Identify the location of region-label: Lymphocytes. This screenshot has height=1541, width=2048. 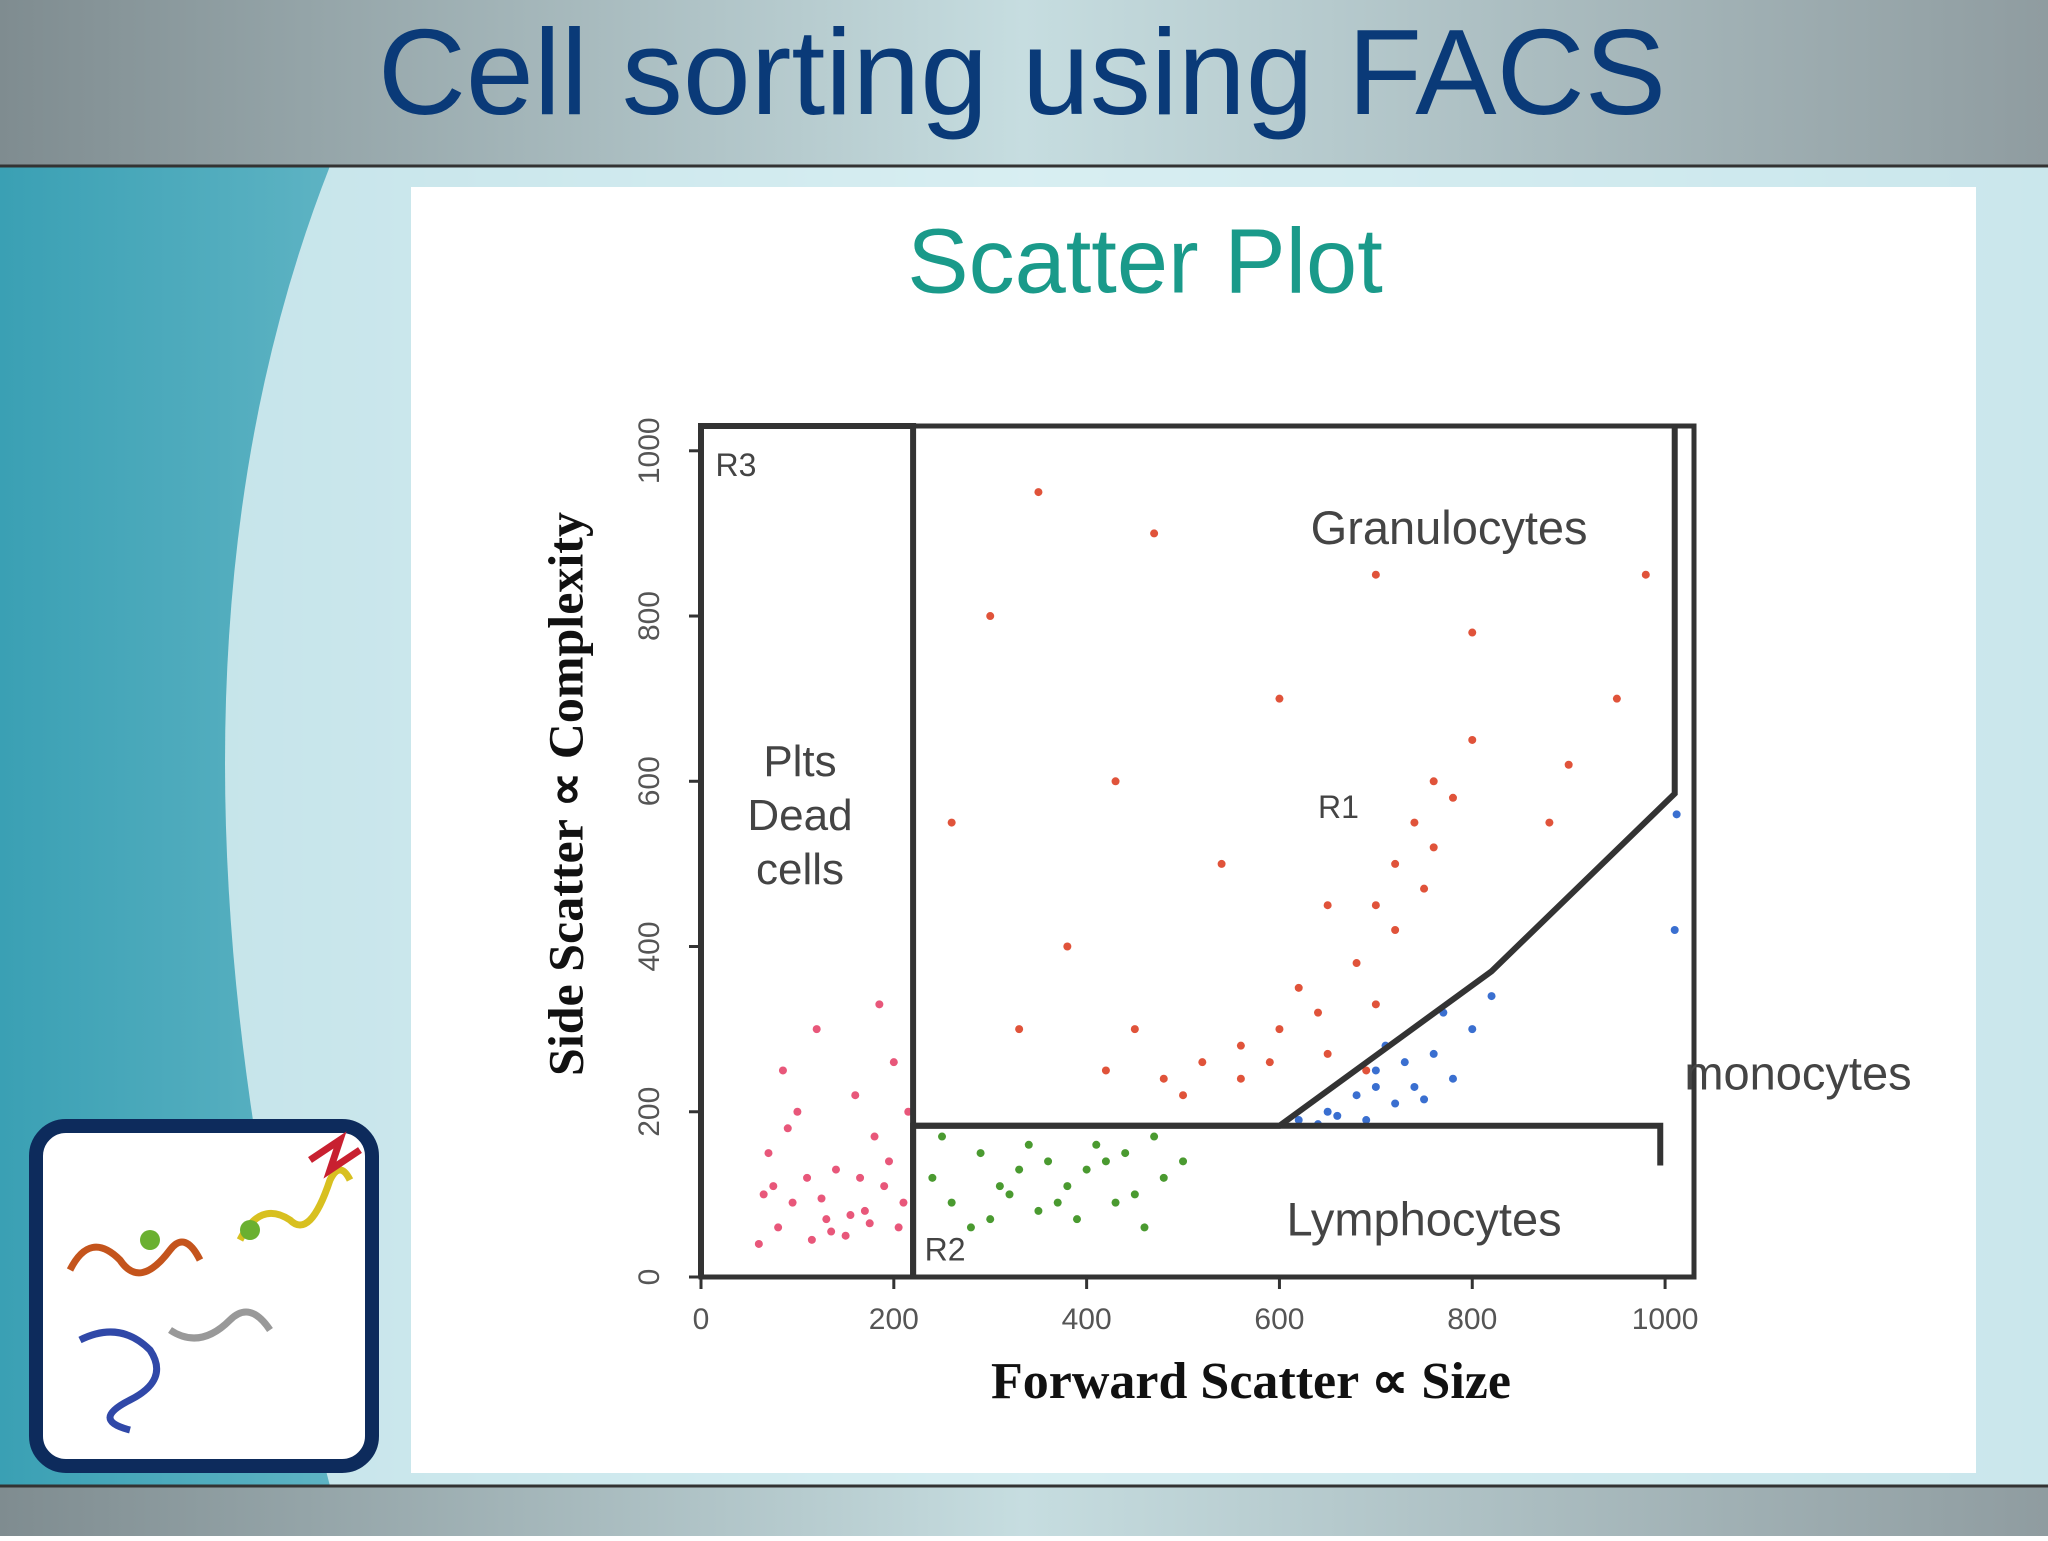
(1423, 1219).